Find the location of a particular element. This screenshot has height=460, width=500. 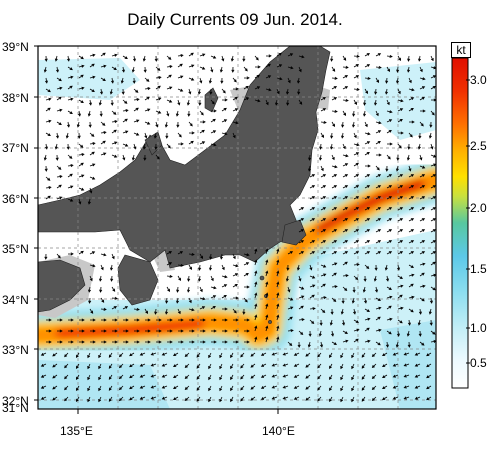

lat-label-38: 38°N is located at coordinates (15, 98).